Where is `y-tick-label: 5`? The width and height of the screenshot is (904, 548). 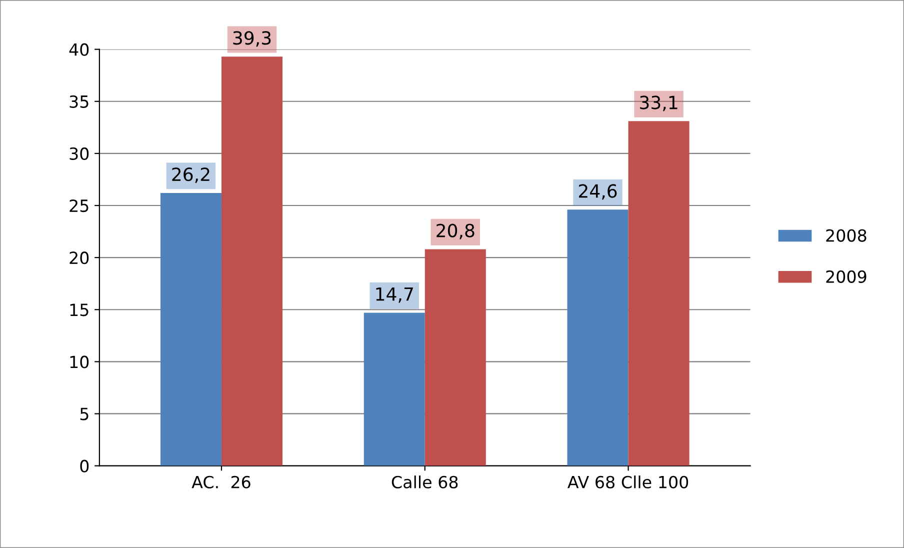 y-tick-label: 5 is located at coordinates (84, 414).